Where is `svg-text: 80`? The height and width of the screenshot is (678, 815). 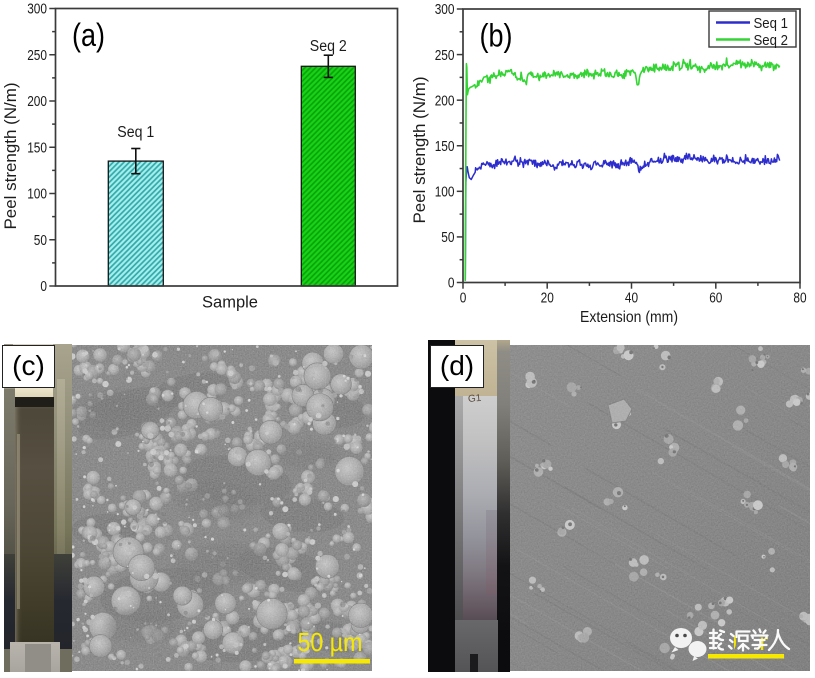
svg-text: 80 is located at coordinates (799, 298).